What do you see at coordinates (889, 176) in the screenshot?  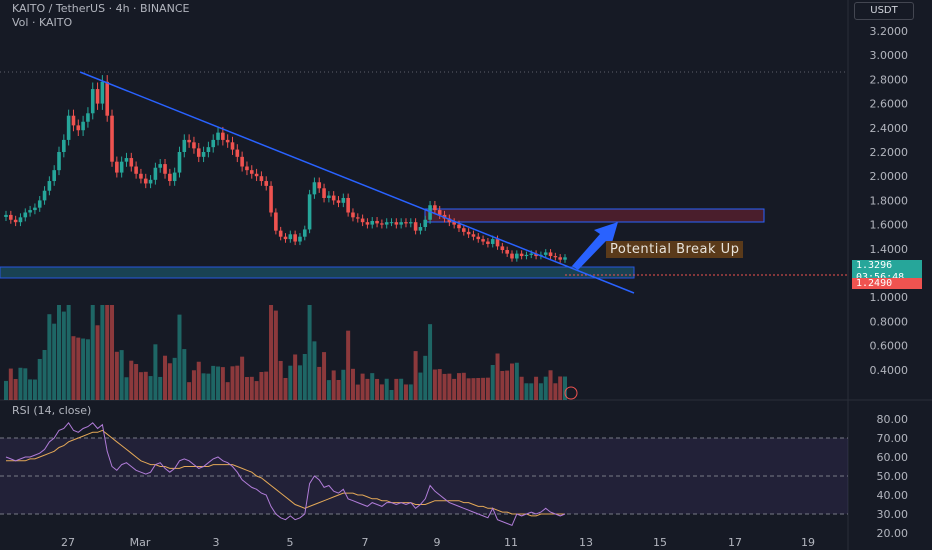 I see `price-tick-label: 2.0000` at bounding box center [889, 176].